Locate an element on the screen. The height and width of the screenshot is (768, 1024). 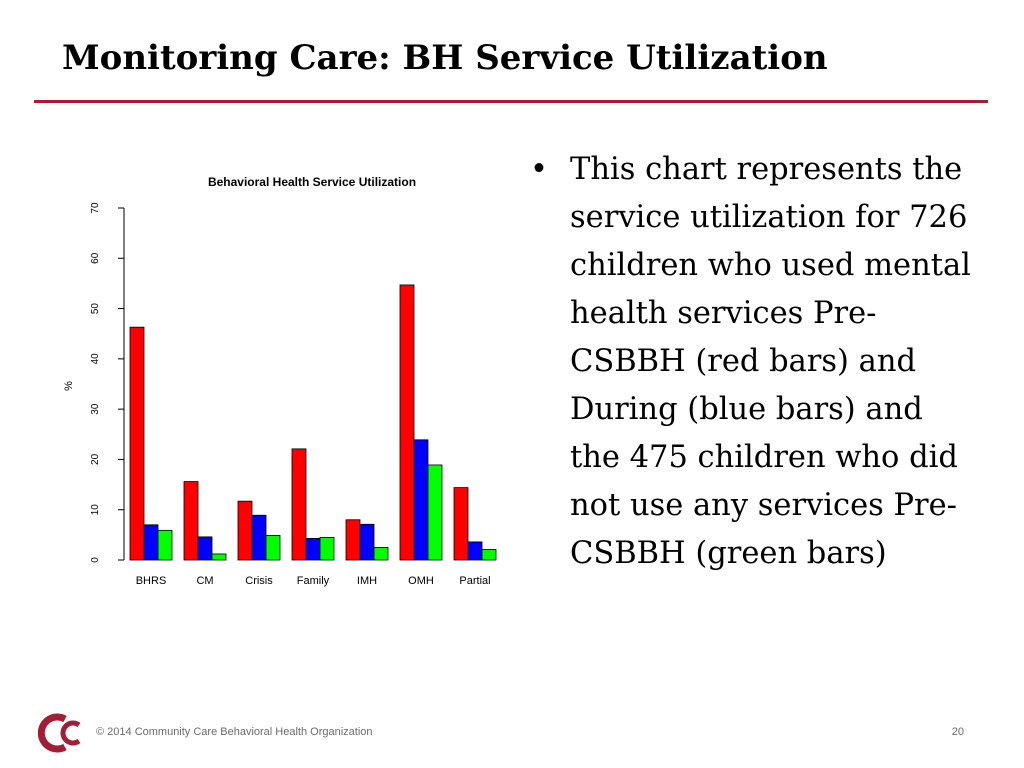
slide-title: Monitoring Care: BH Service Utilization is located at coordinates (445, 58).